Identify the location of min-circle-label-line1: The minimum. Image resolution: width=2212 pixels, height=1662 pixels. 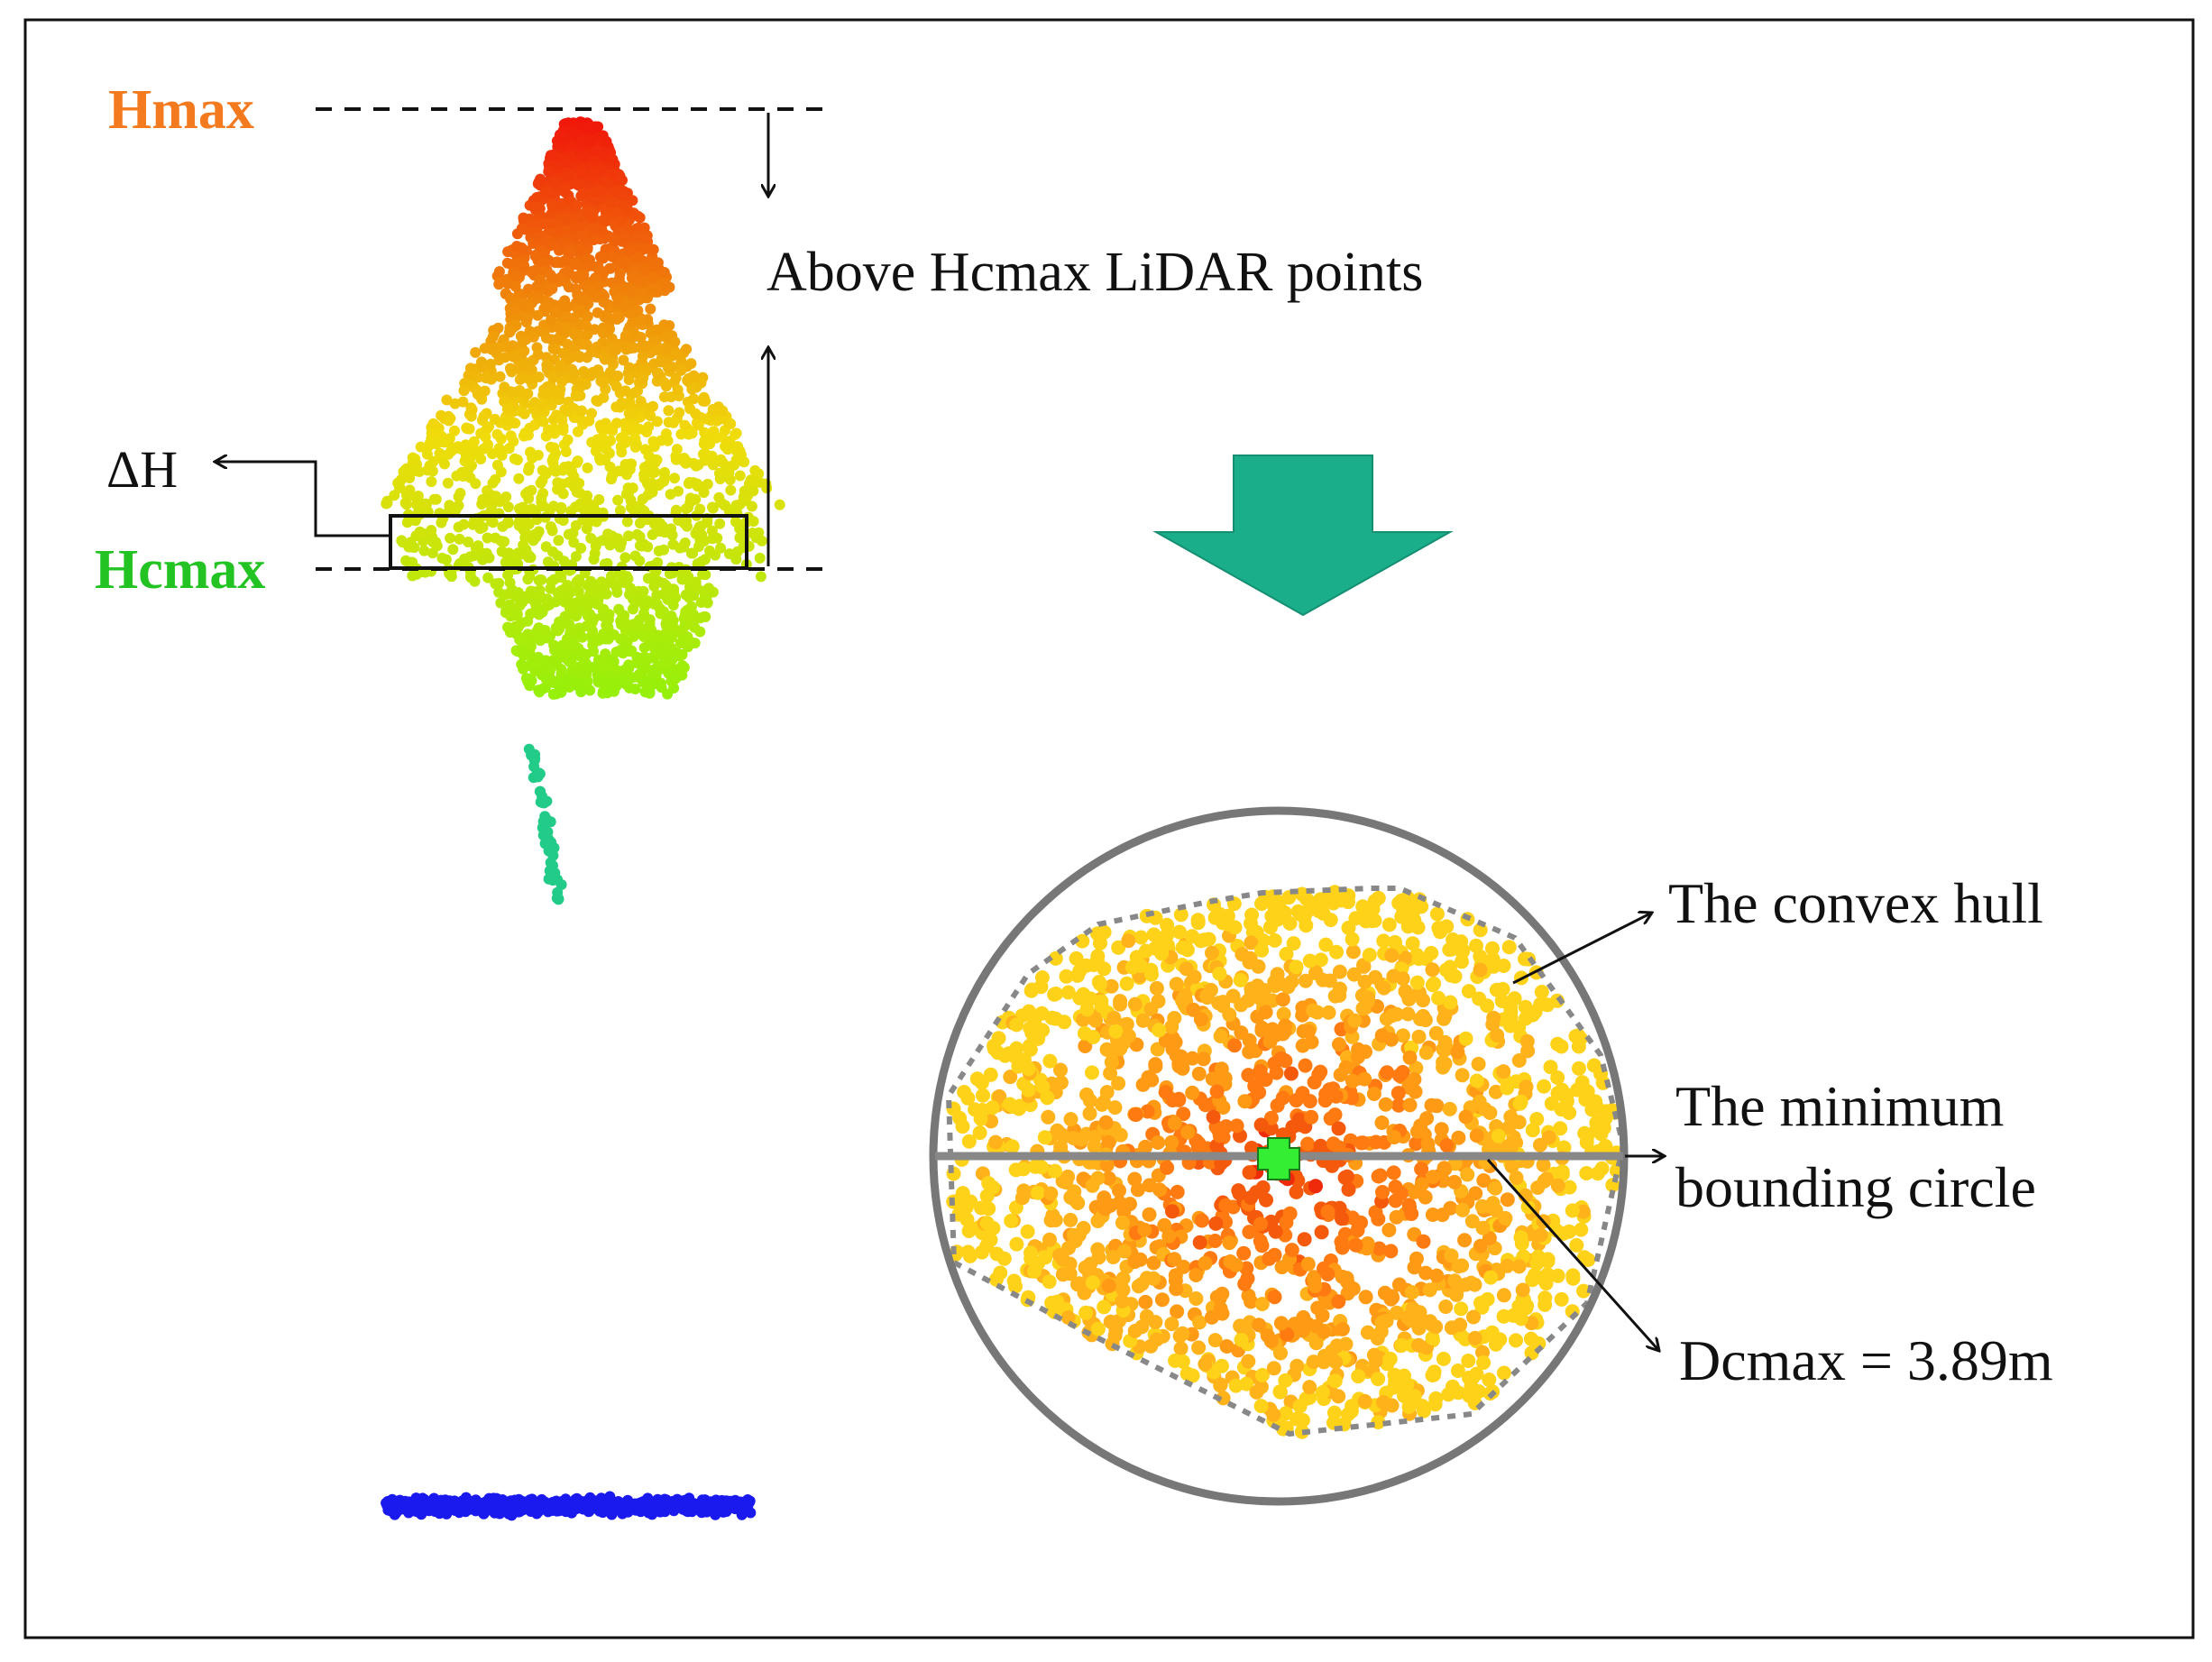
(1840, 1106).